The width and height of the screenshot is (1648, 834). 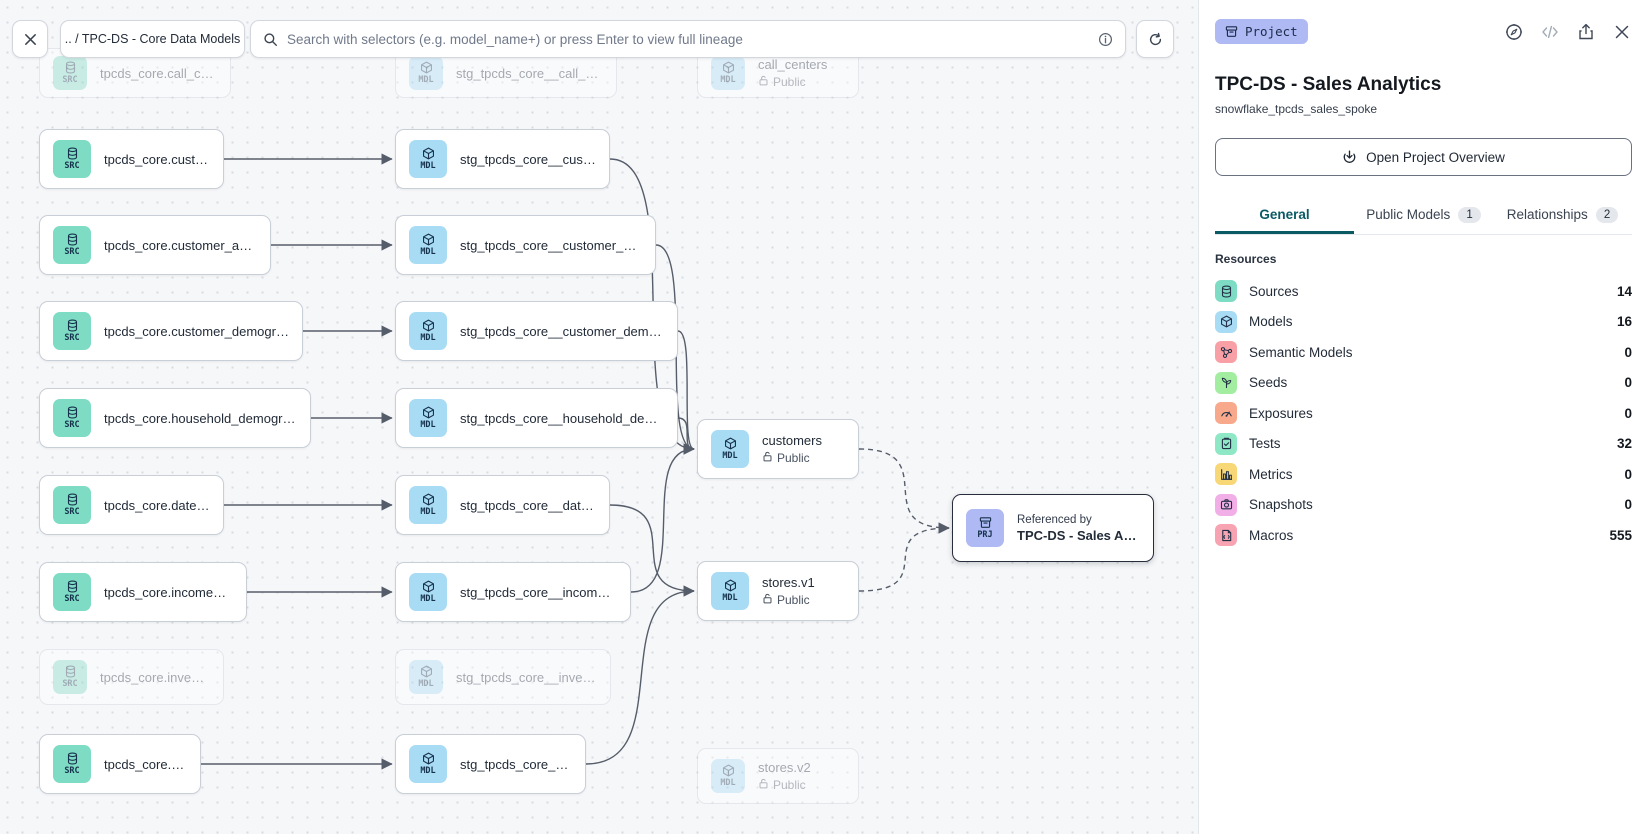 I want to click on tab-label: Relationships, so click(x=1547, y=214).